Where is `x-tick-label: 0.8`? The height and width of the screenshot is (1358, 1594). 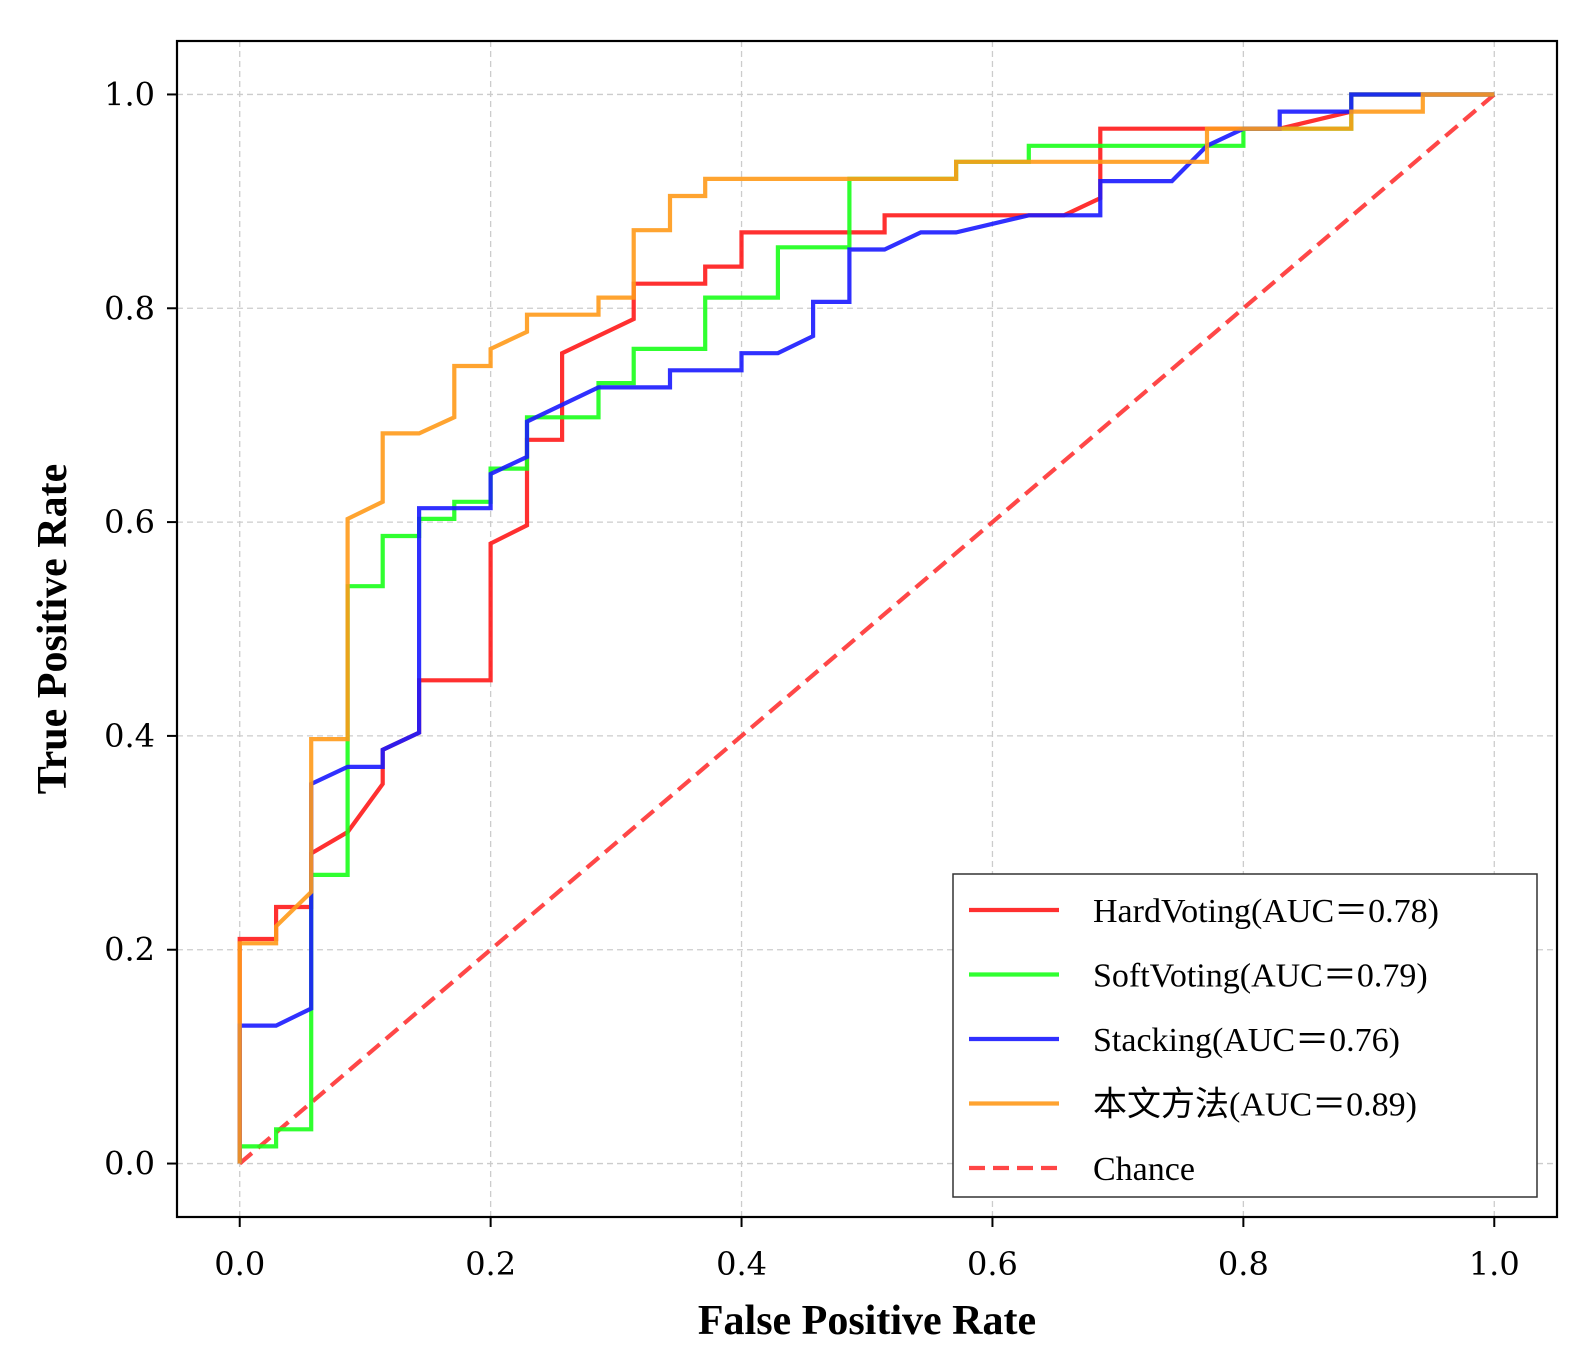
x-tick-label: 0.8 is located at coordinates (1243, 1264).